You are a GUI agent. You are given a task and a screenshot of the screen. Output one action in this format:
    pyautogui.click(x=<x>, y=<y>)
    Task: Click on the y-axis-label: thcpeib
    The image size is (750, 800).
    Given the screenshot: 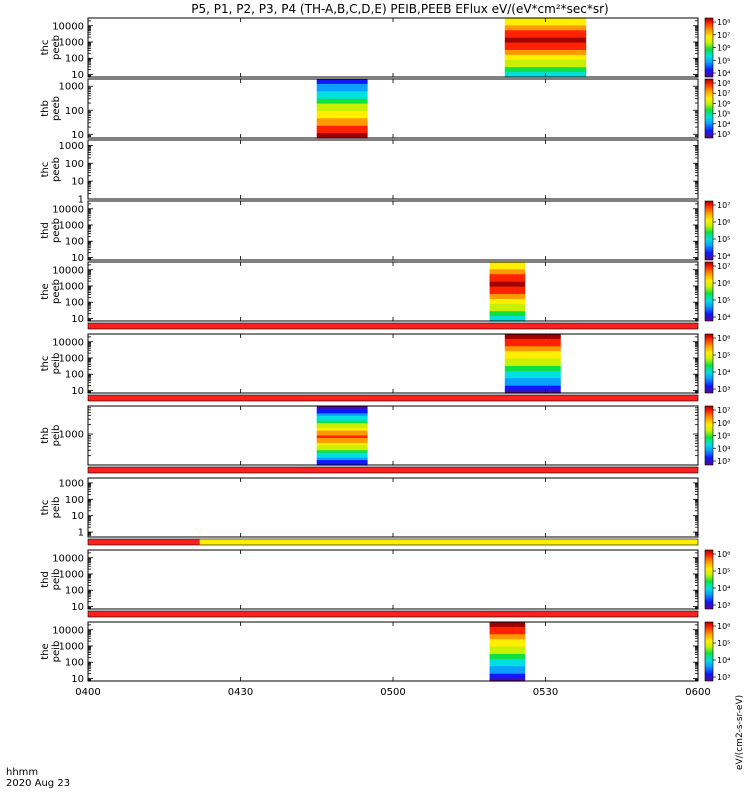 What is the action you would take?
    pyautogui.click(x=51, y=508)
    